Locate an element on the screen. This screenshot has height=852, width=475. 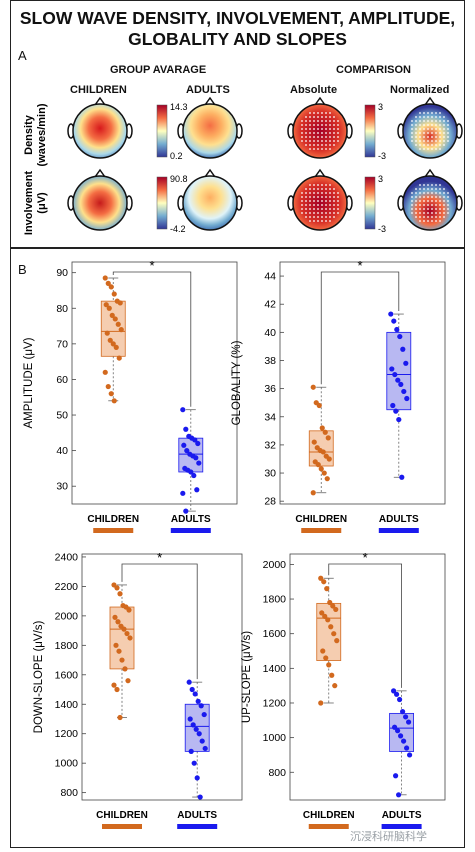
y-tick-label: 60 is located at coordinates (62, 380).